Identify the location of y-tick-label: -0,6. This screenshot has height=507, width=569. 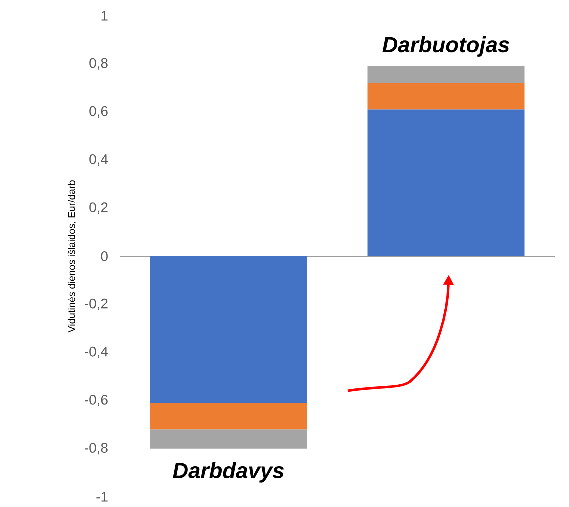
(96, 401).